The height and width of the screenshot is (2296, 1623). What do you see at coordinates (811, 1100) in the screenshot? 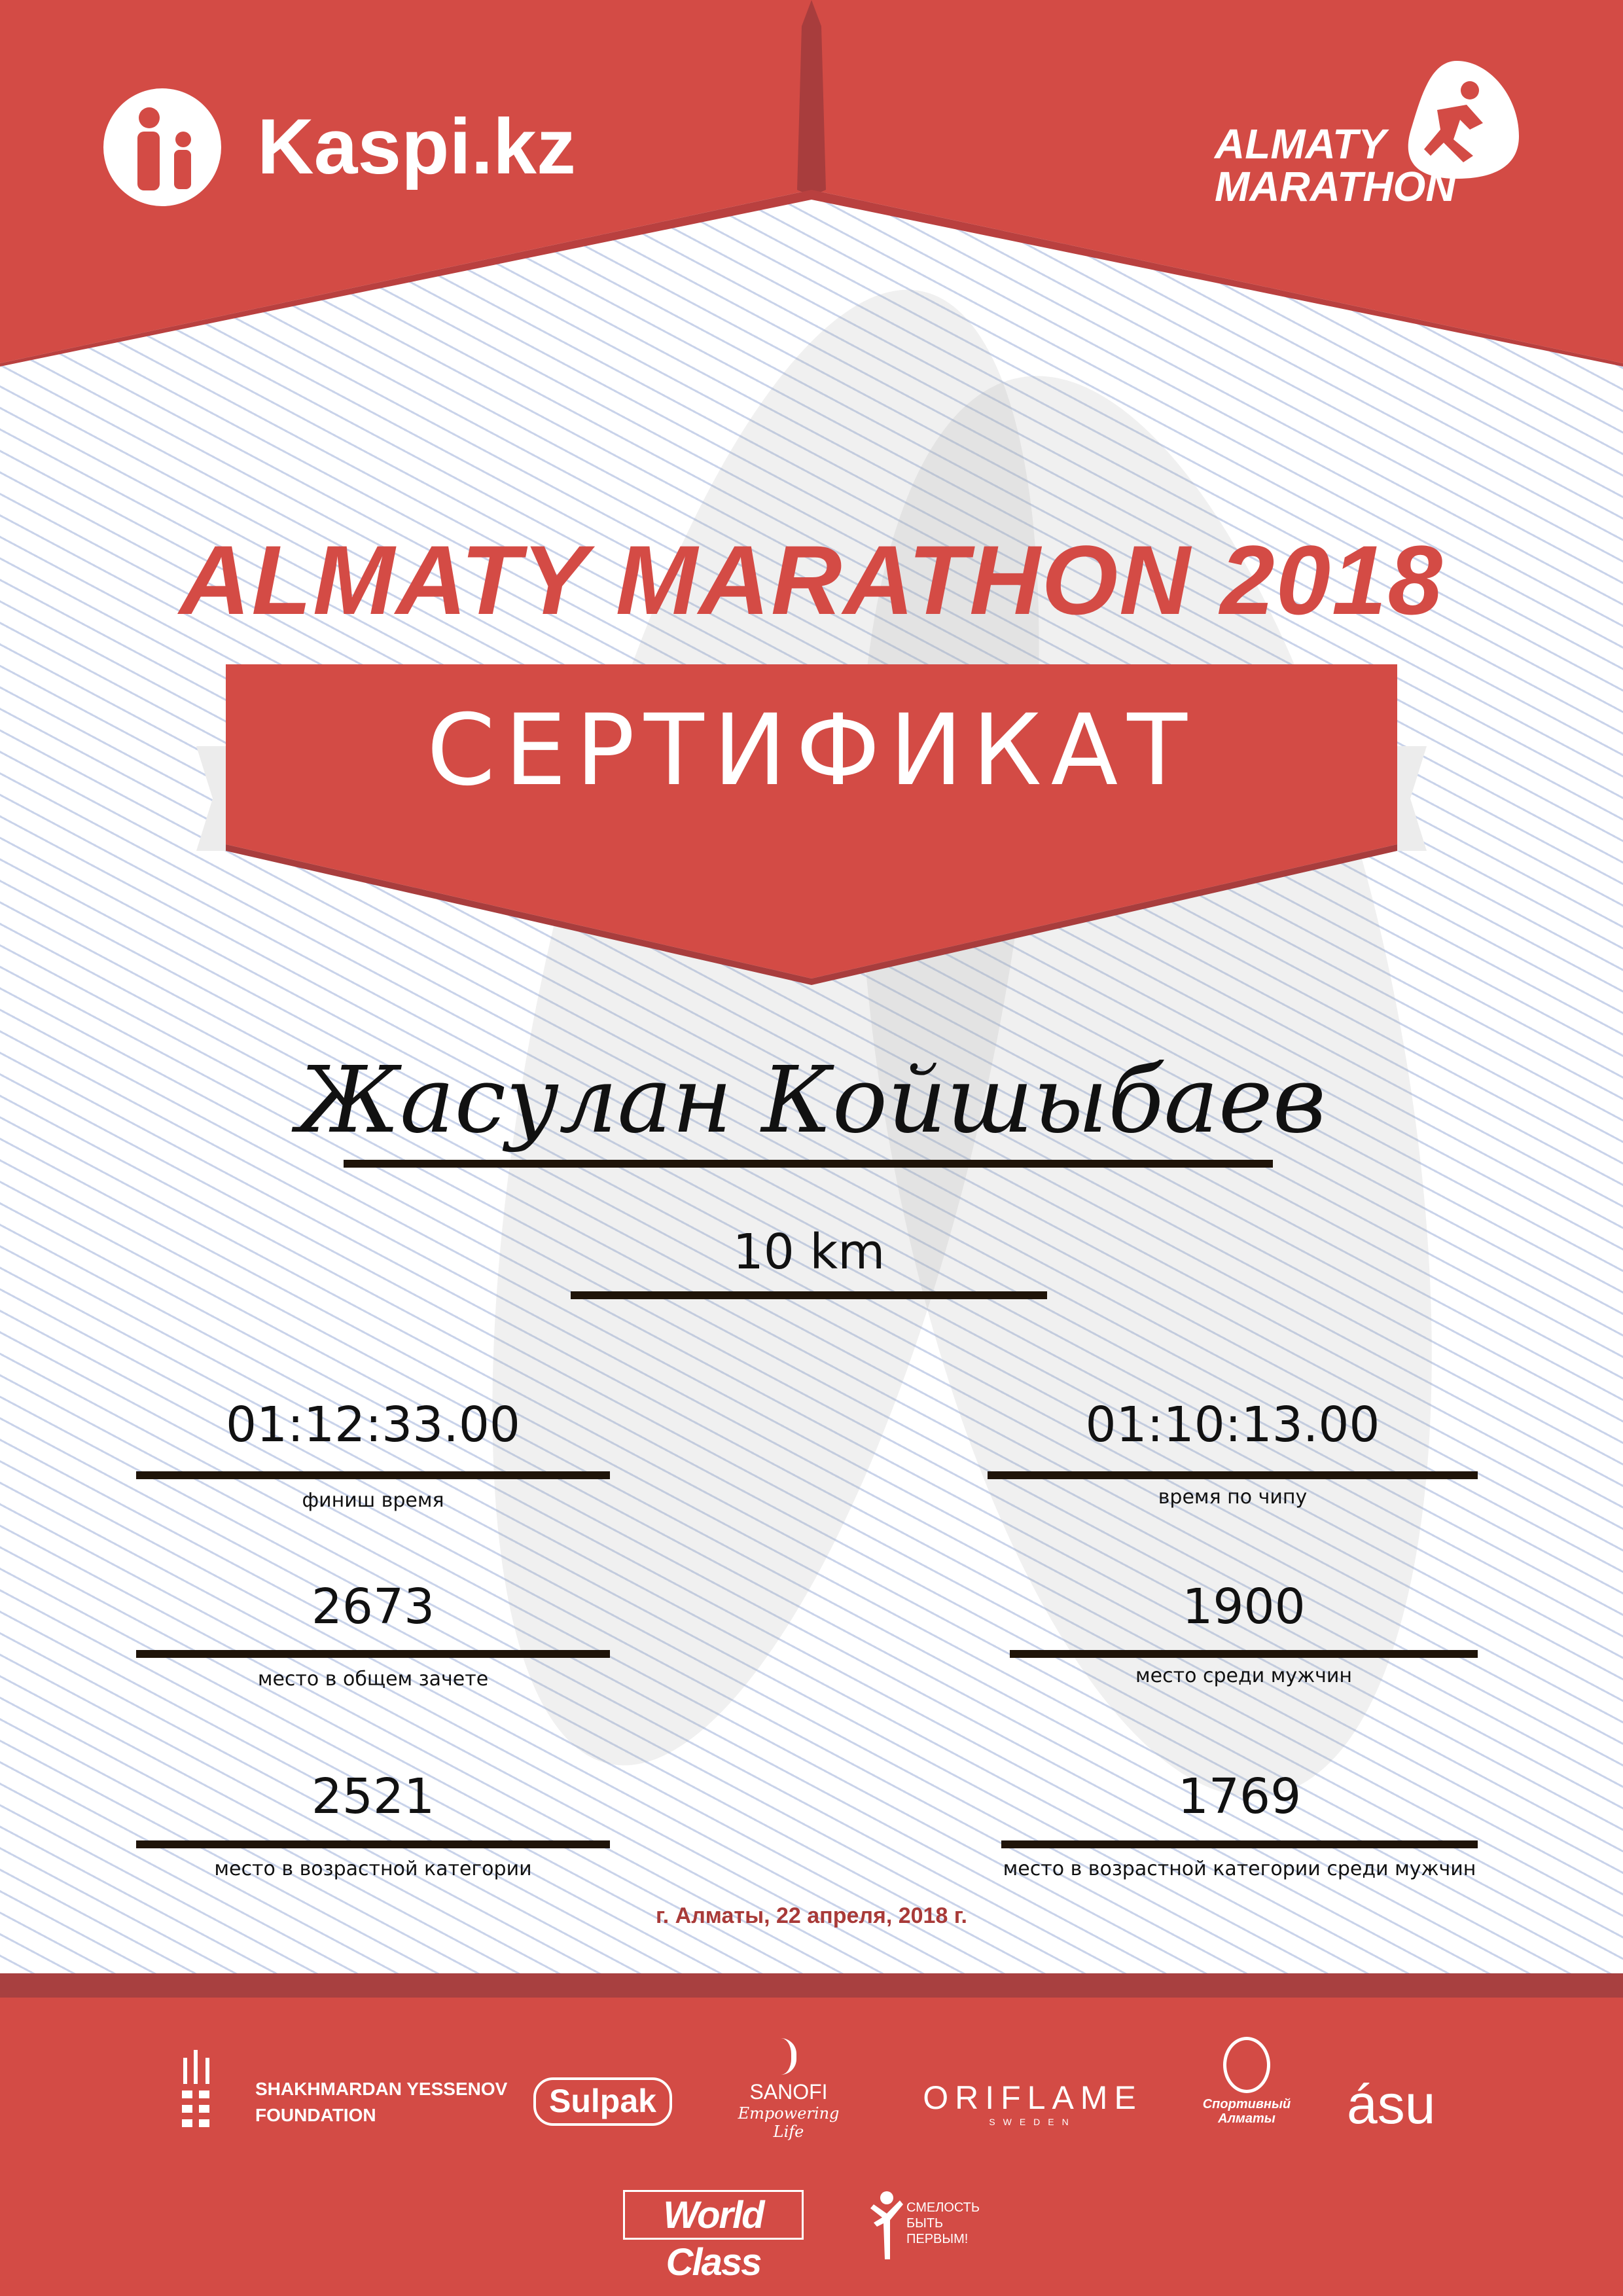
I see `participant-name: Жасулан Койшыбаев` at bounding box center [811, 1100].